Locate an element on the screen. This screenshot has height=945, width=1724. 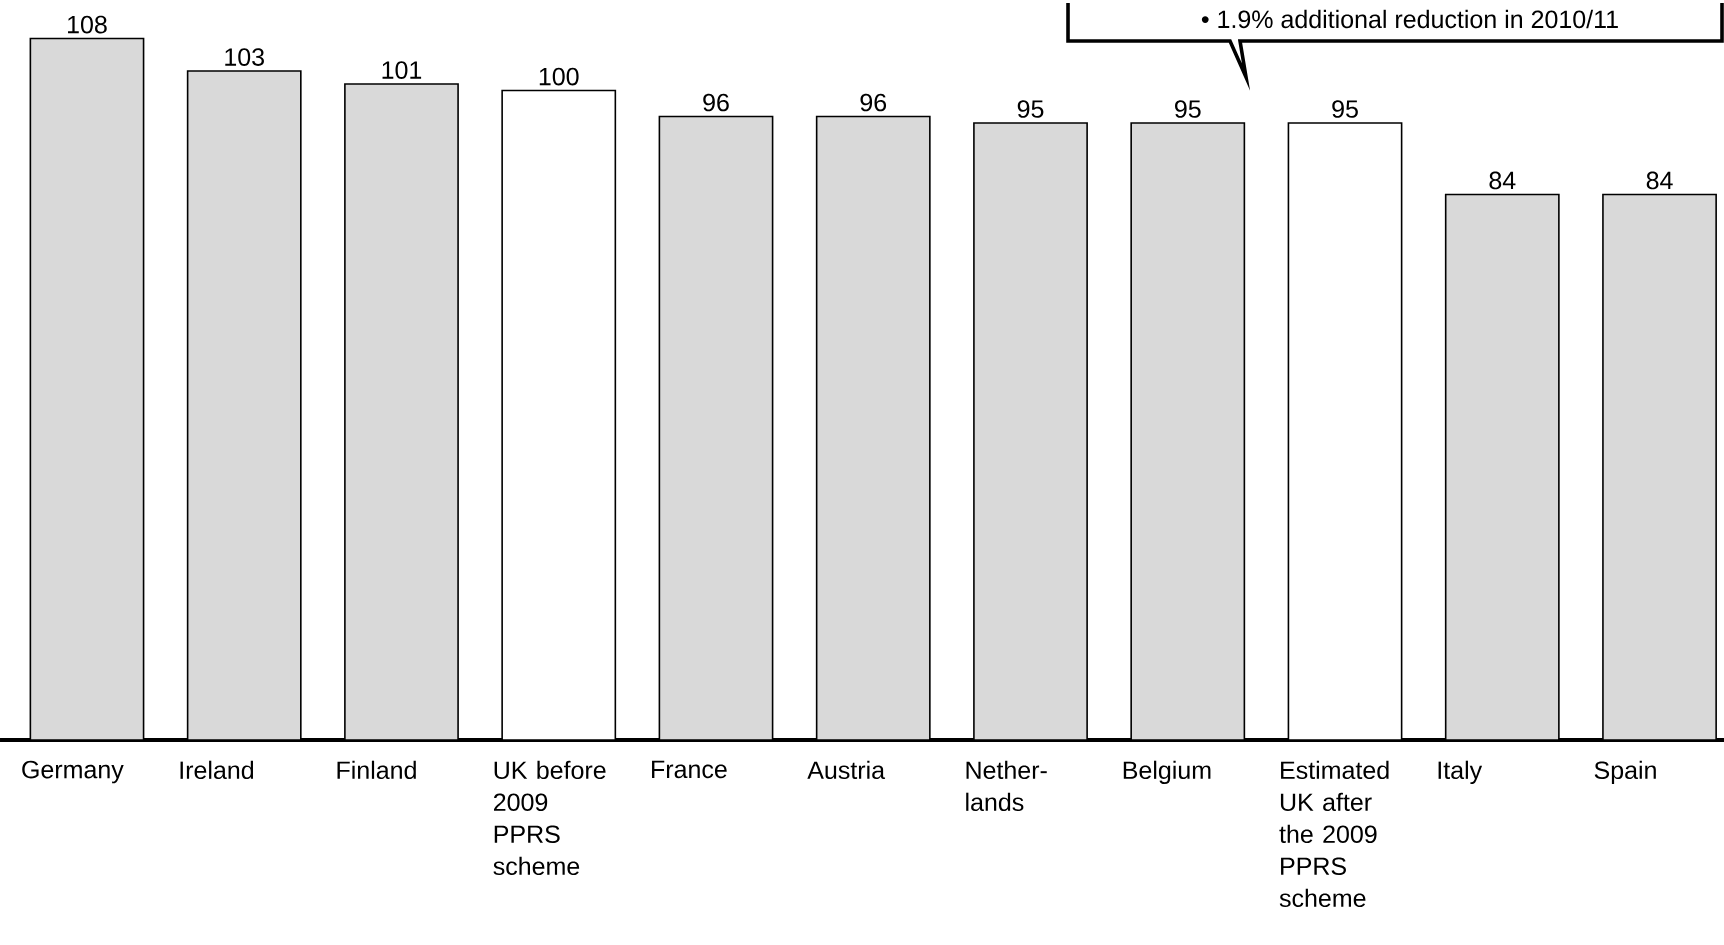
x-tick-label: Nether-lands is located at coordinates (1006, 786).